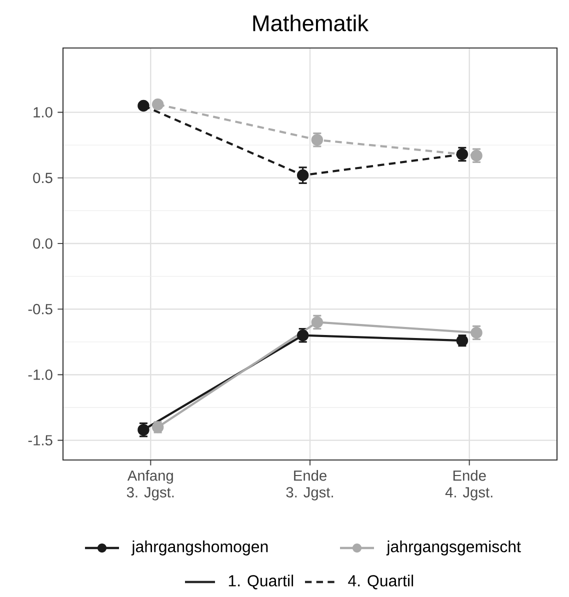 The width and height of the screenshot is (569, 597). Describe the element at coordinates (381, 582) in the screenshot. I see `text: 4. Quartil` at that location.